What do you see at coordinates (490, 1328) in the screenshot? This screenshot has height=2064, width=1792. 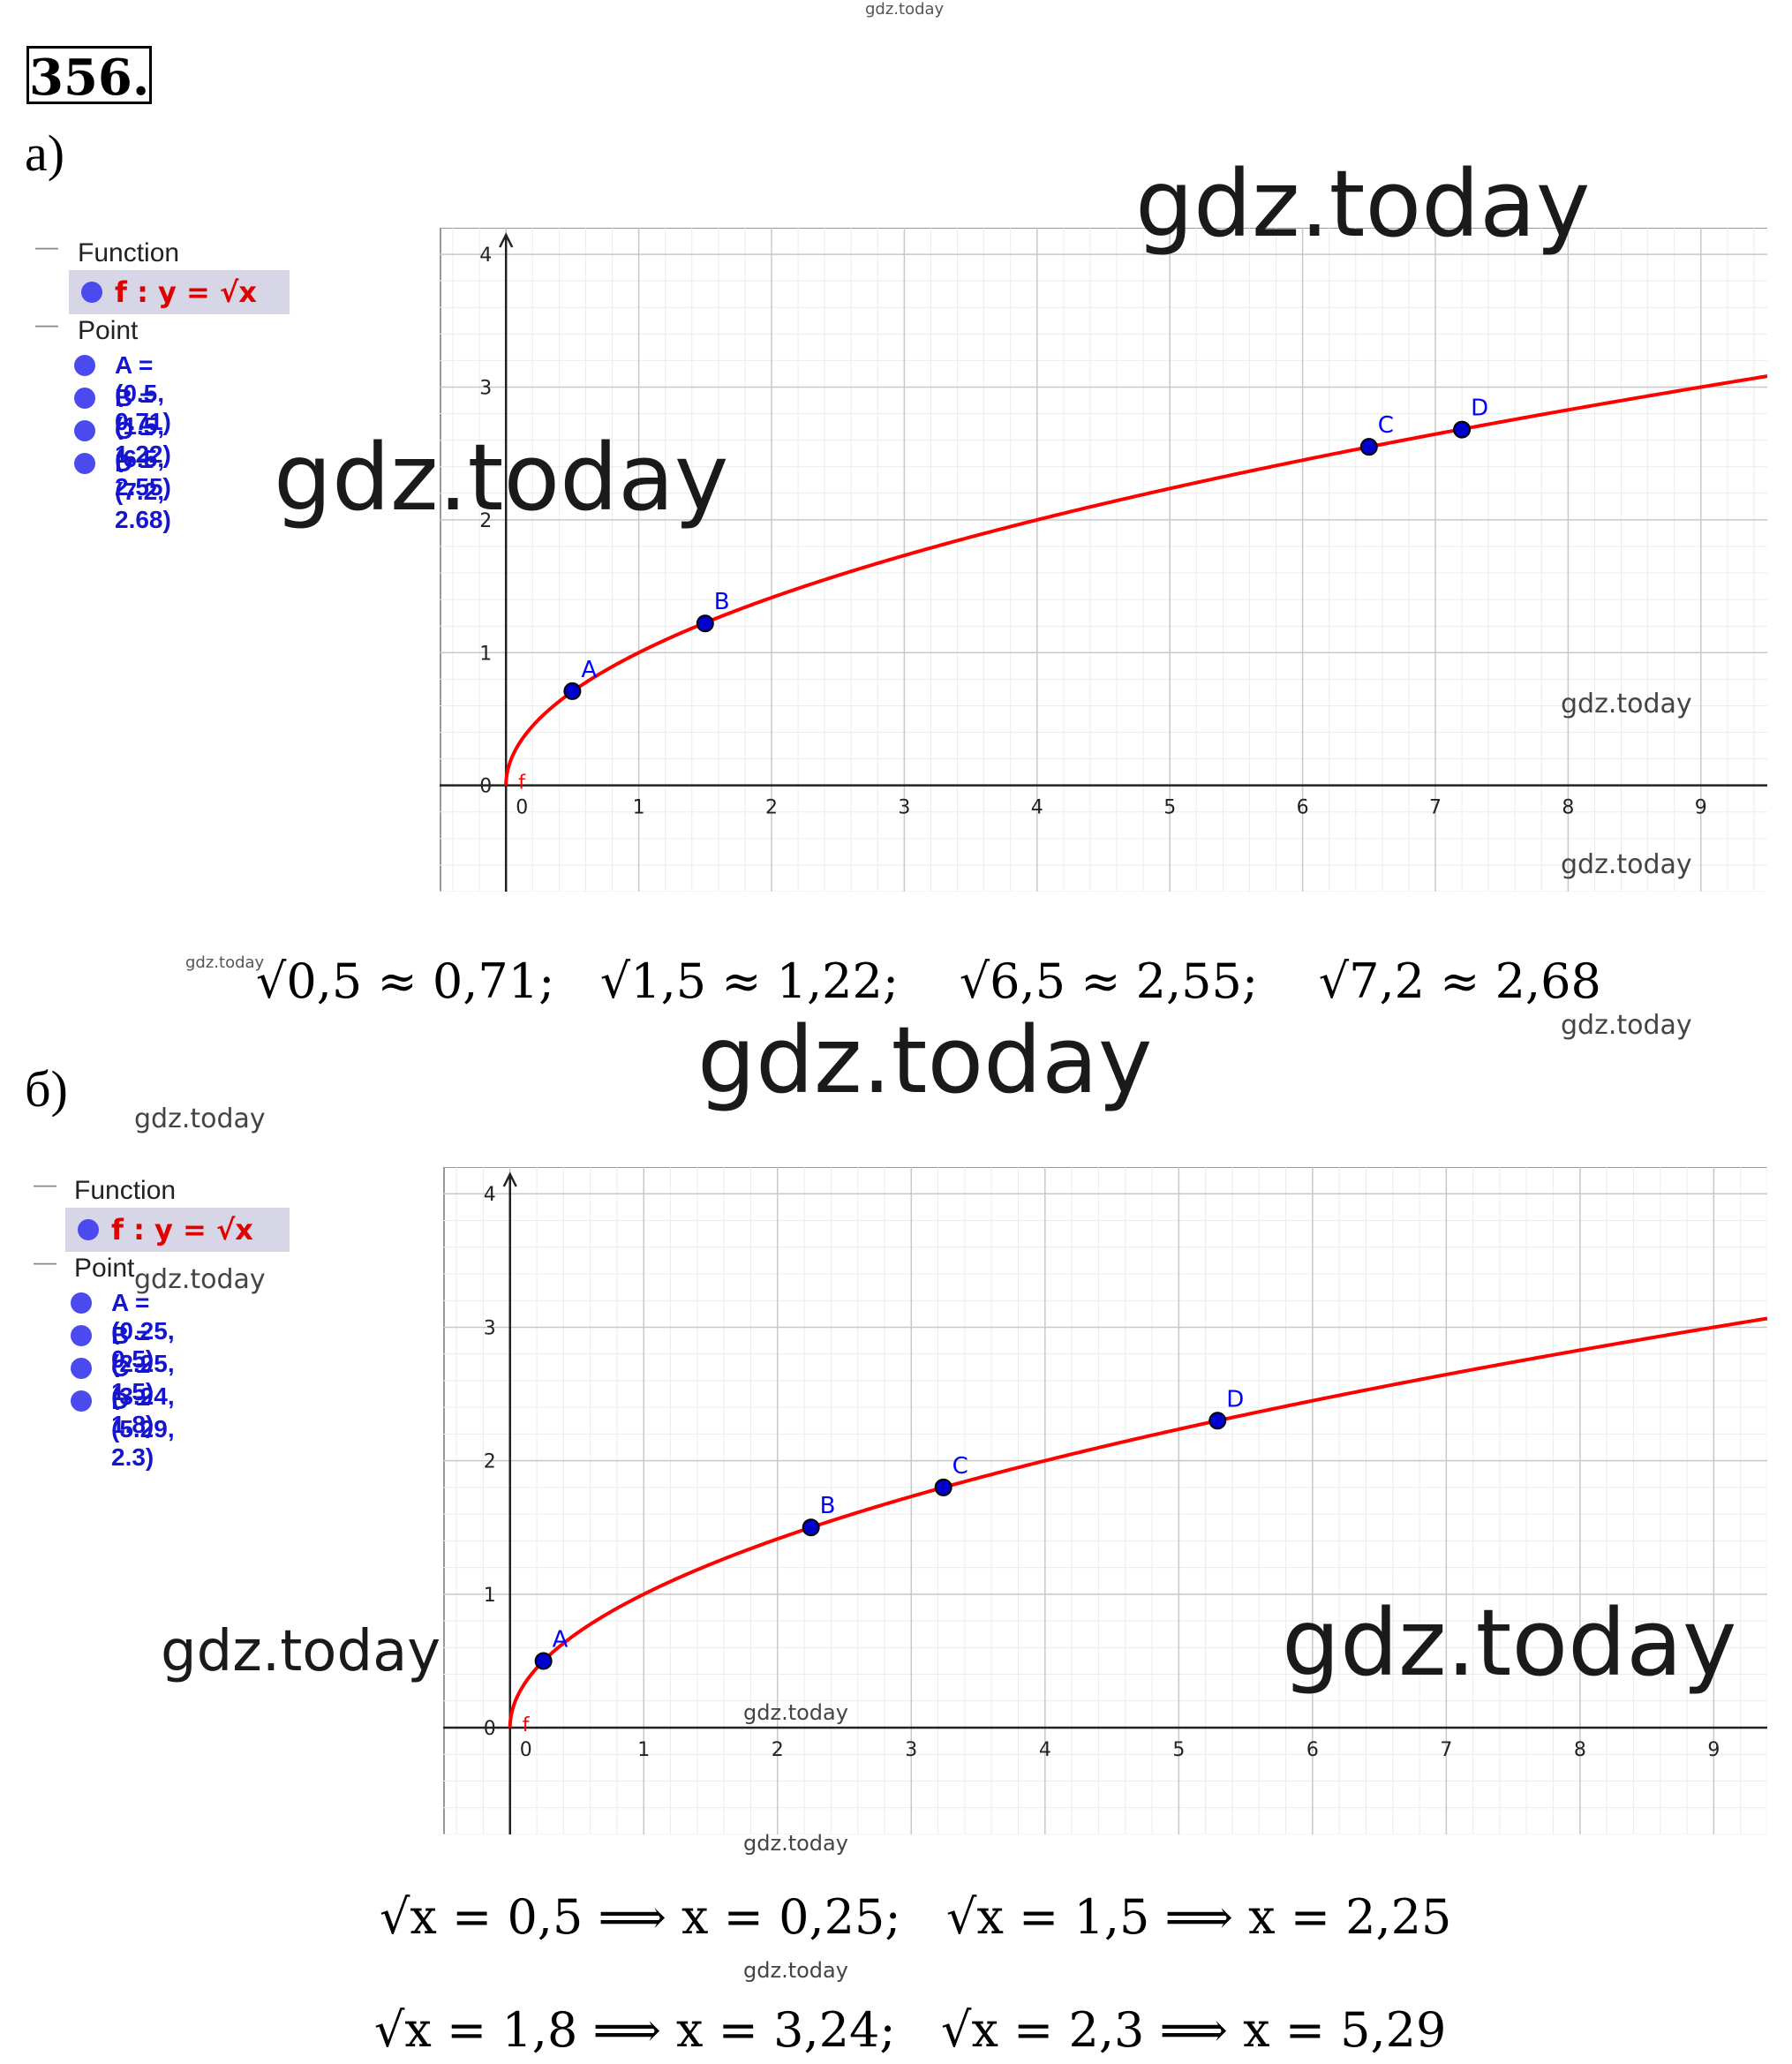 I see `y-tick-label: 3` at bounding box center [490, 1328].